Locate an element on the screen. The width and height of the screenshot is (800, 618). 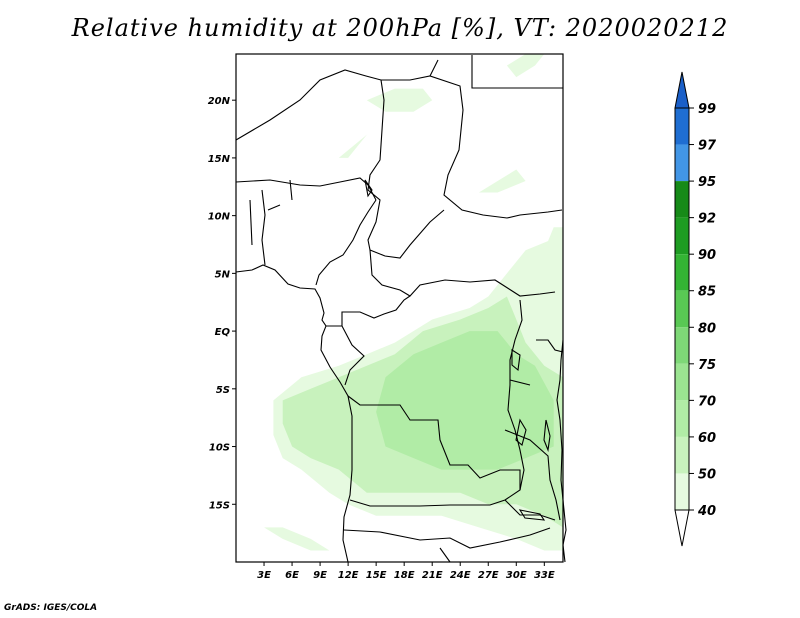
border-chad-west is located at coordinates (376, 165).